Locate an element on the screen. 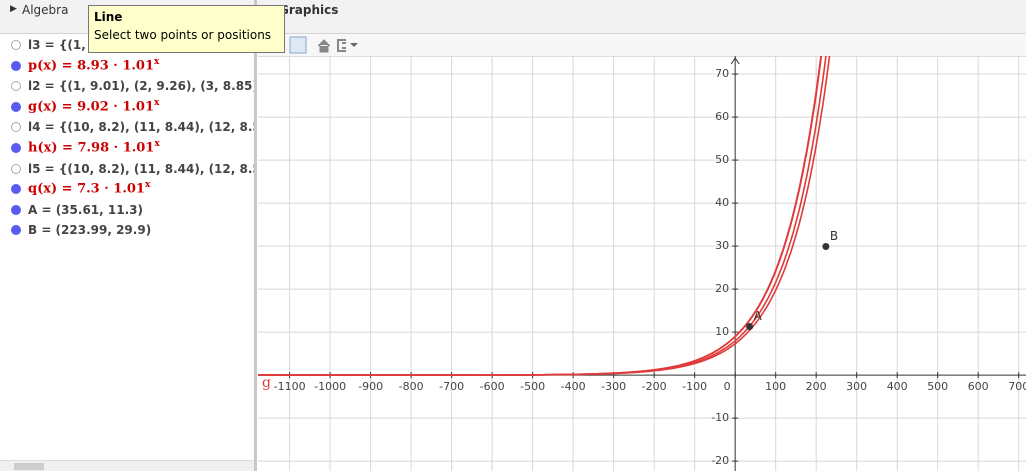  item-label: l5 = {(10, 8.2), (11, 8.44), (12, 8.5 is located at coordinates (141, 168).